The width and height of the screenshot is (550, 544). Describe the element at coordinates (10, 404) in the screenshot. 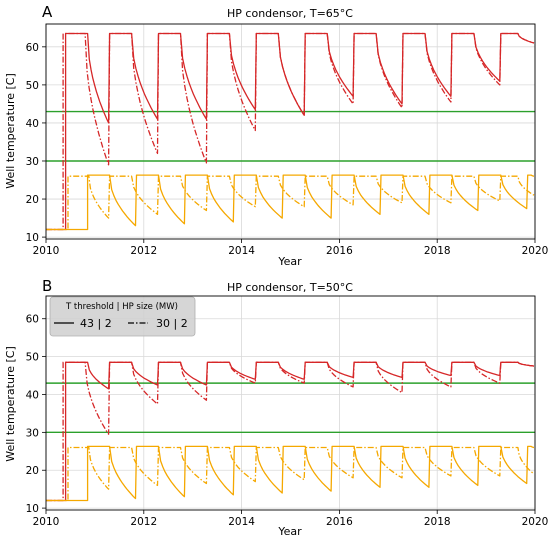

I see `panel-b-ylabel: Well temperature [C]` at that location.